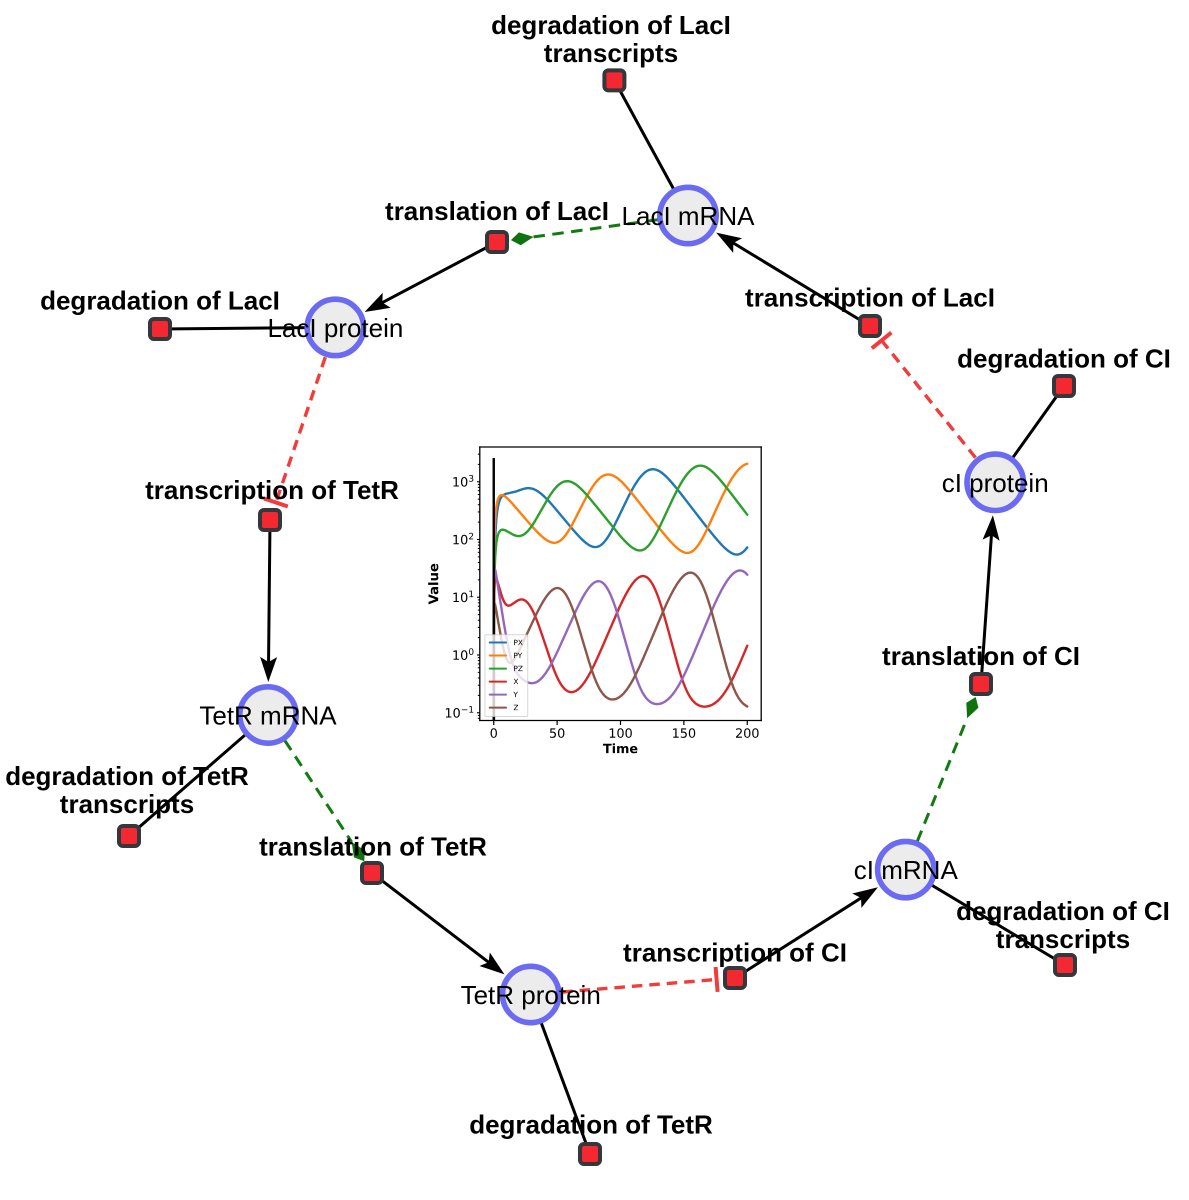 This screenshot has width=1189, height=1200. What do you see at coordinates (689, 216) in the screenshot?
I see `svg-text: LacI mRNA` at bounding box center [689, 216].